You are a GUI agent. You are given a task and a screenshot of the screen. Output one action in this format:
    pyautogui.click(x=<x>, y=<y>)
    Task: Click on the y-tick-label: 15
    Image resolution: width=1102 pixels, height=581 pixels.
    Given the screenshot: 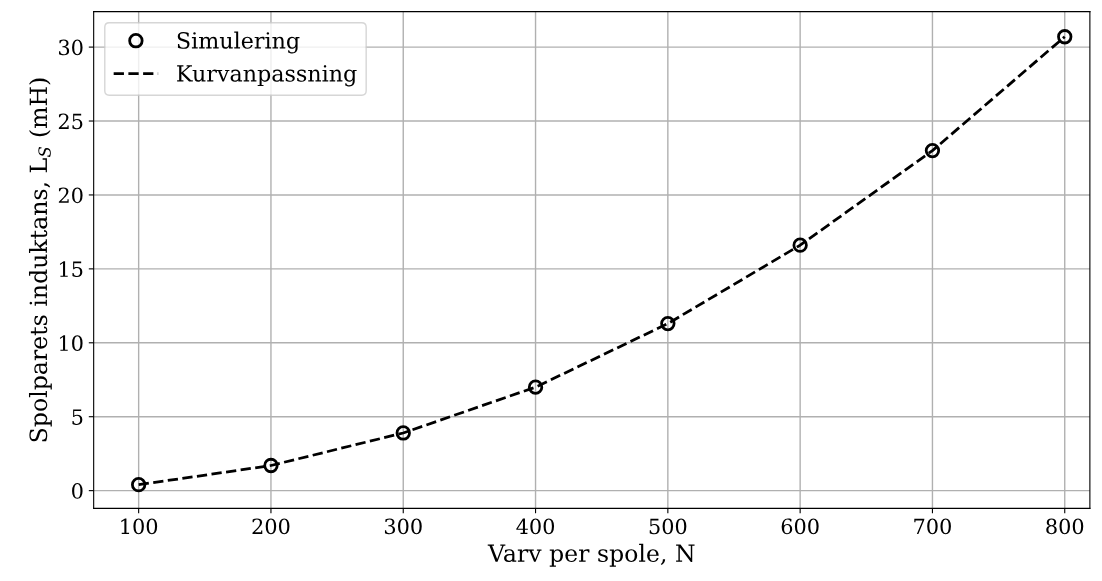 What is the action you would take?
    pyautogui.click(x=71, y=269)
    